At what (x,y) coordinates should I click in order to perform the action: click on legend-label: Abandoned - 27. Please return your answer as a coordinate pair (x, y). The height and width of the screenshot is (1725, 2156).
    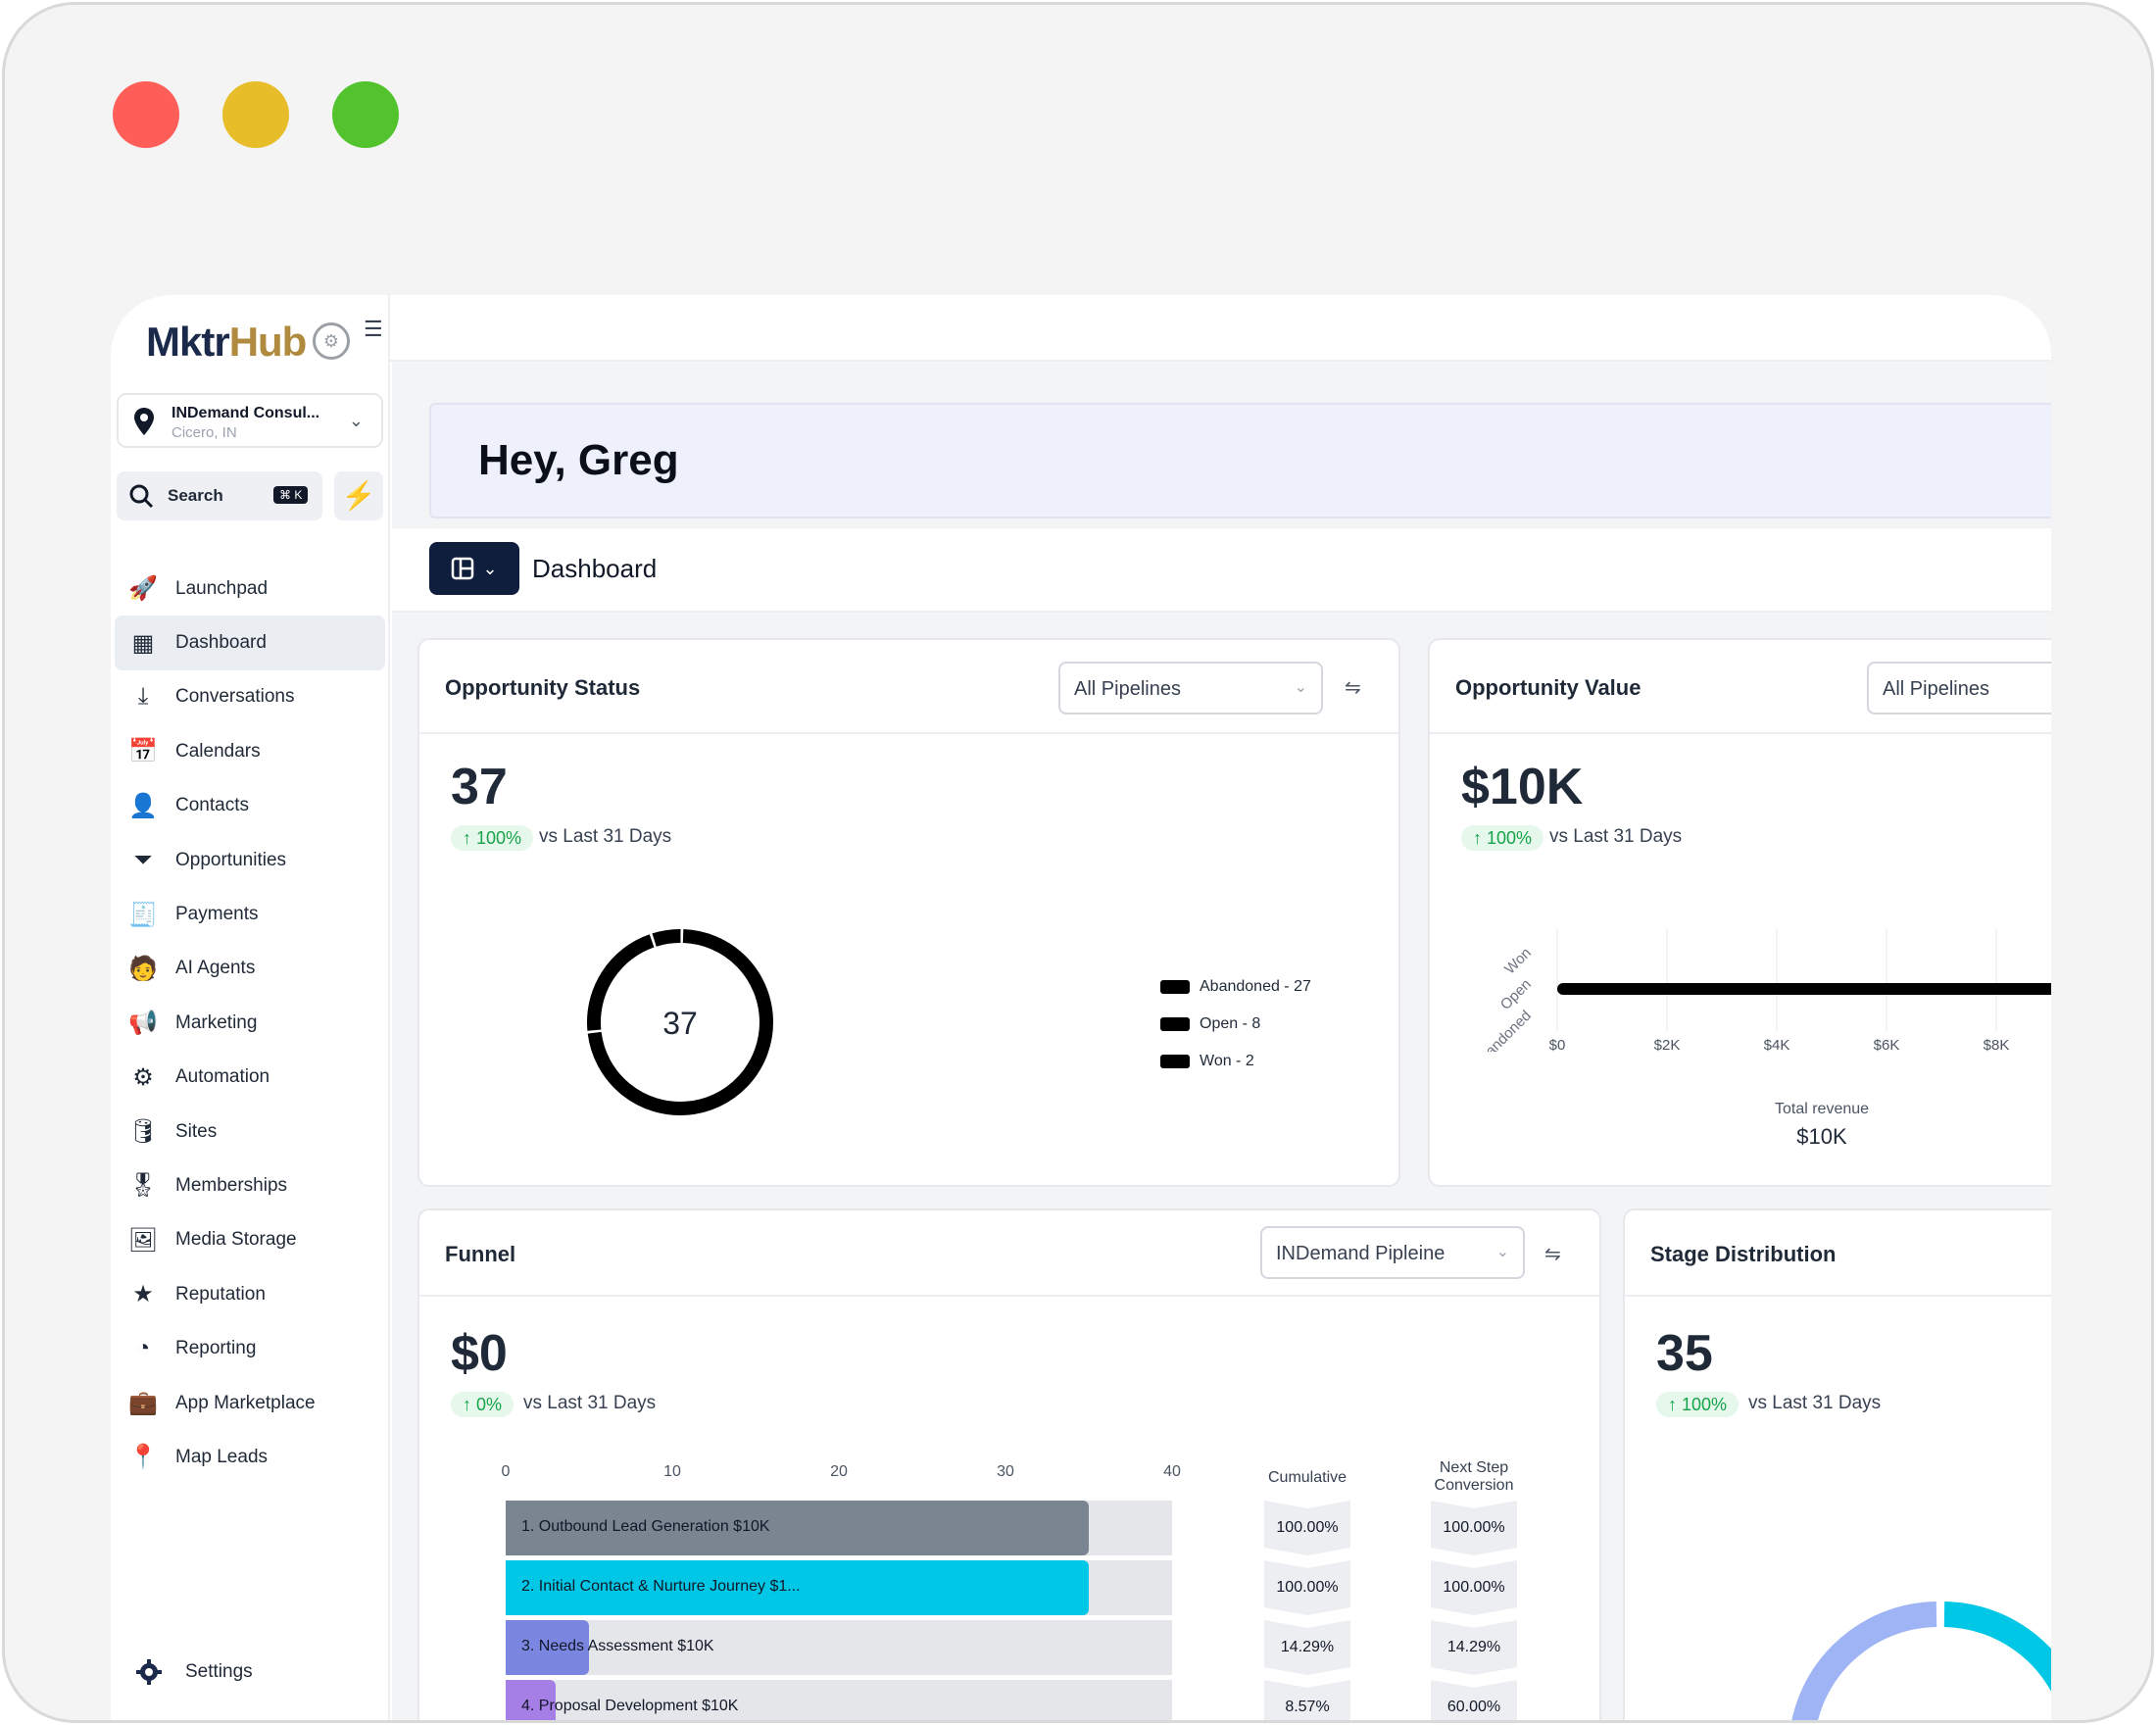
    Looking at the image, I should click on (1255, 986).